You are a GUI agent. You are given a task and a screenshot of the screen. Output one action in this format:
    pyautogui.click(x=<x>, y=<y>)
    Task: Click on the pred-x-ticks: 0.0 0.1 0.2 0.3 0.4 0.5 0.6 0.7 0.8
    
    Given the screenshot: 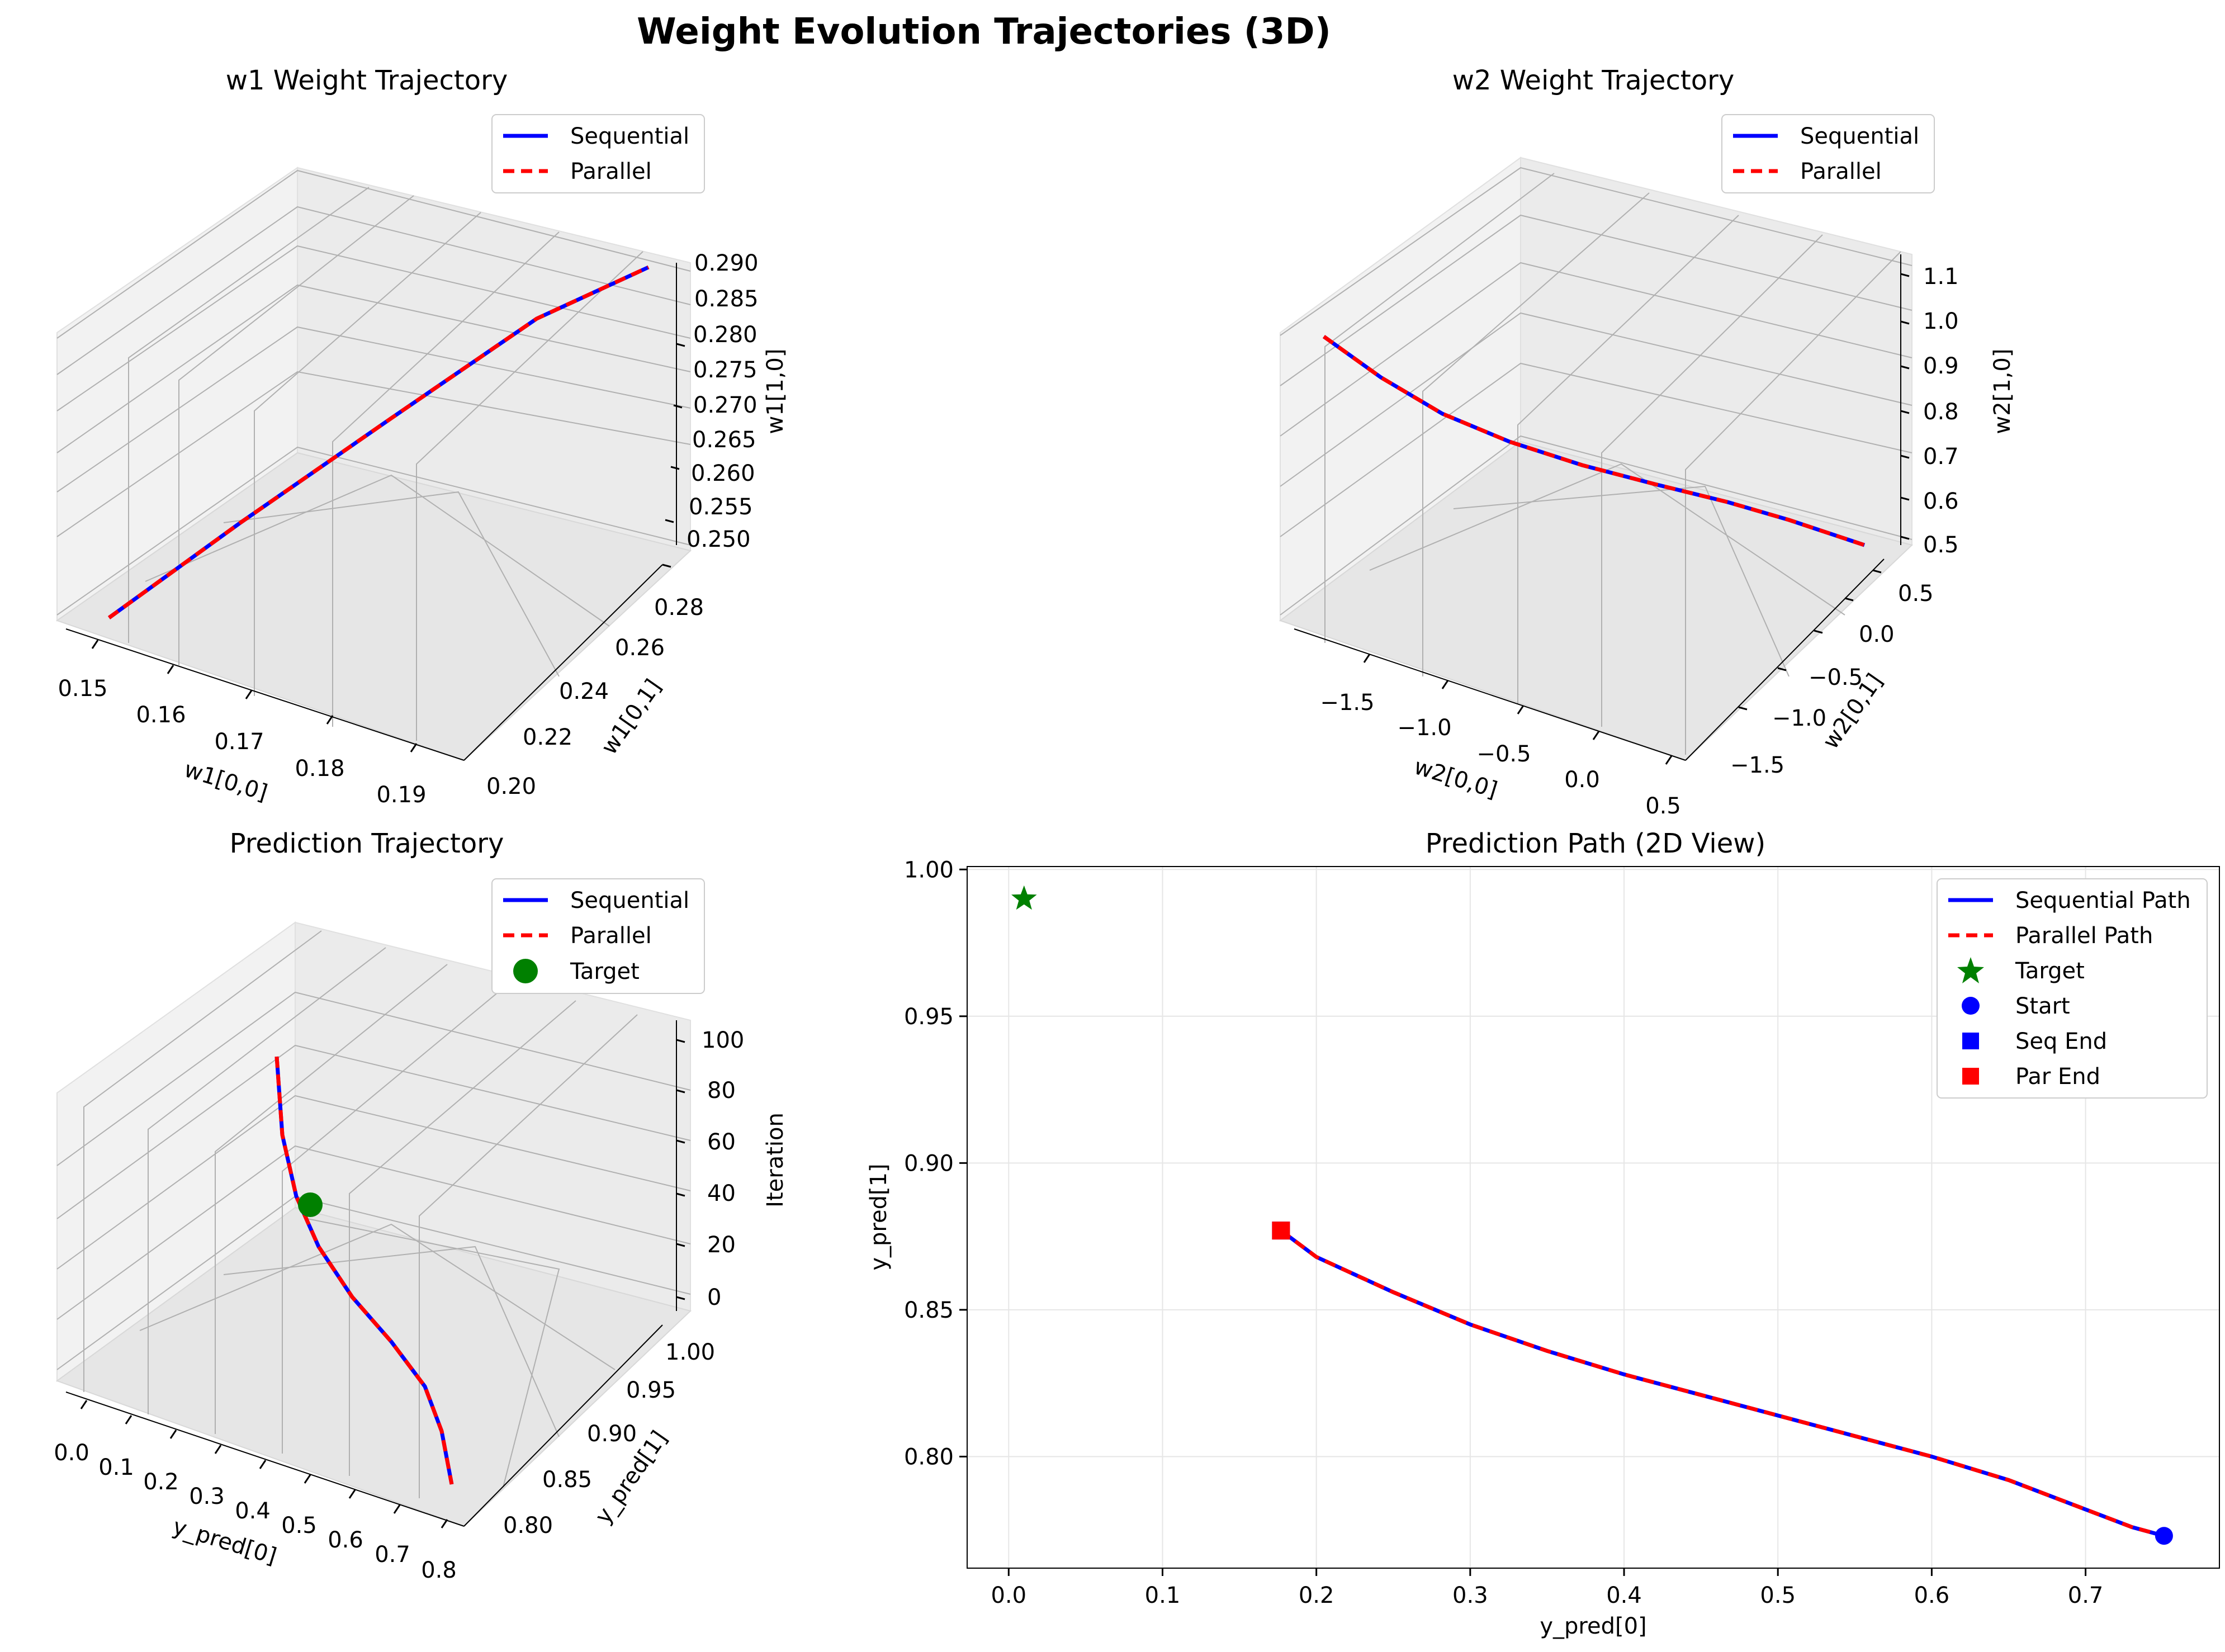 What is the action you would take?
    pyautogui.click(x=255, y=1511)
    